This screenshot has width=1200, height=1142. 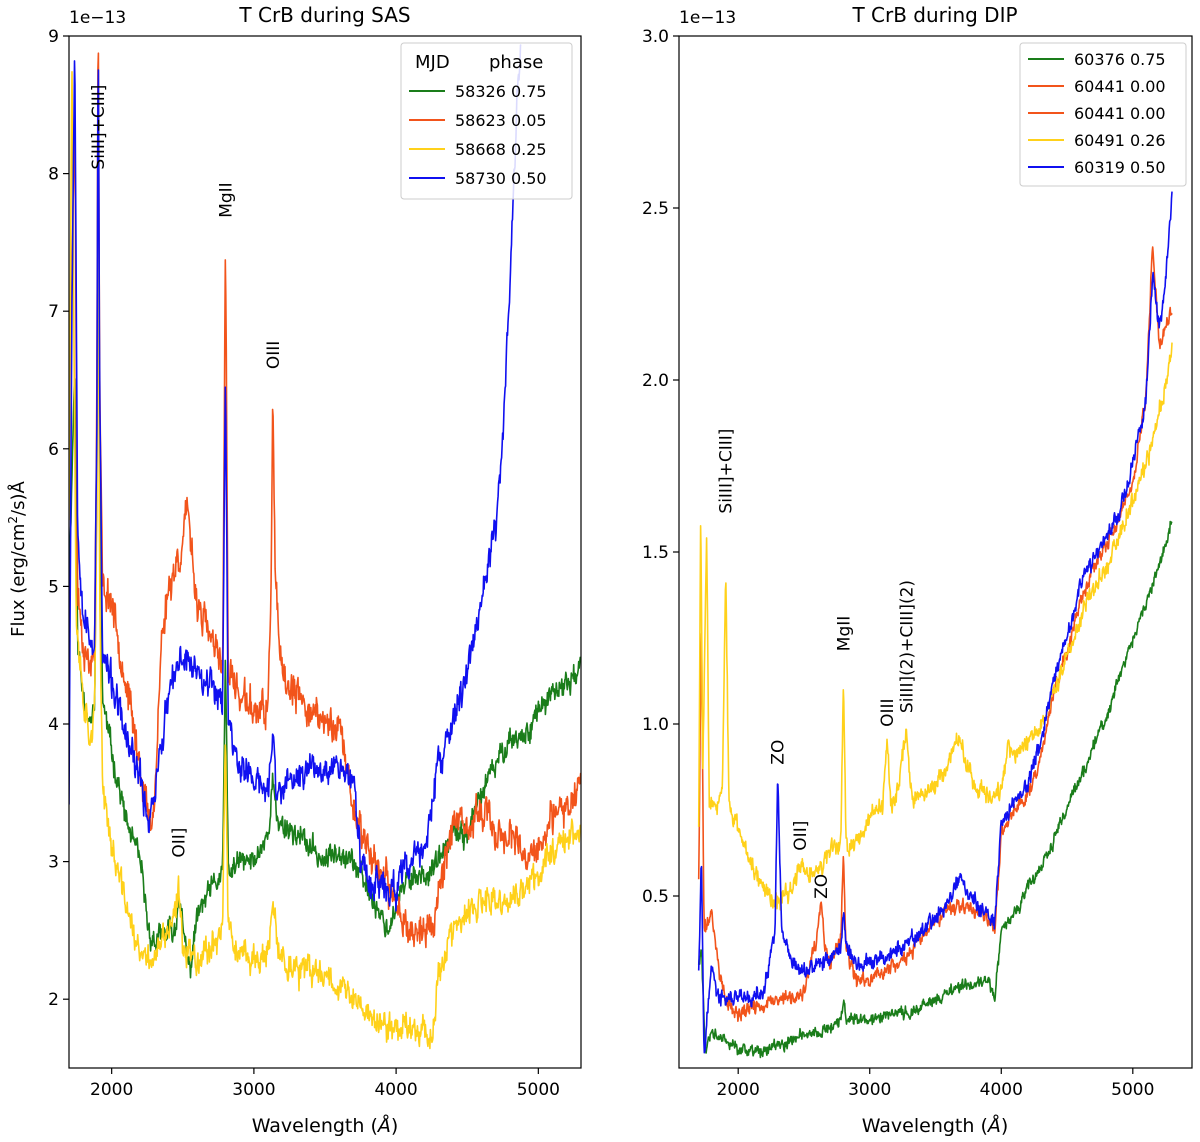 What do you see at coordinates (432, 62) in the screenshot?
I see `legend-header-mjd: MJD` at bounding box center [432, 62].